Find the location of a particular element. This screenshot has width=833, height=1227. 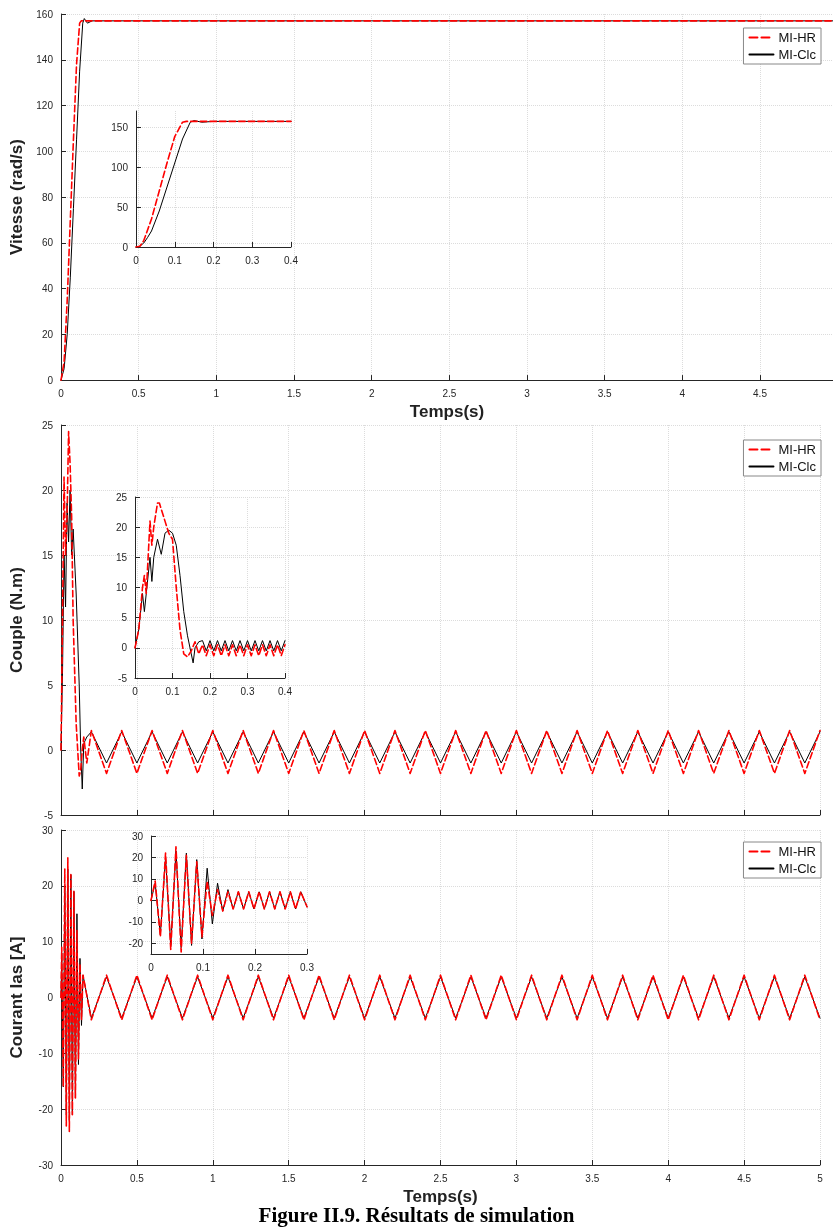

y-tick-label: 140 is located at coordinates (45, 60).